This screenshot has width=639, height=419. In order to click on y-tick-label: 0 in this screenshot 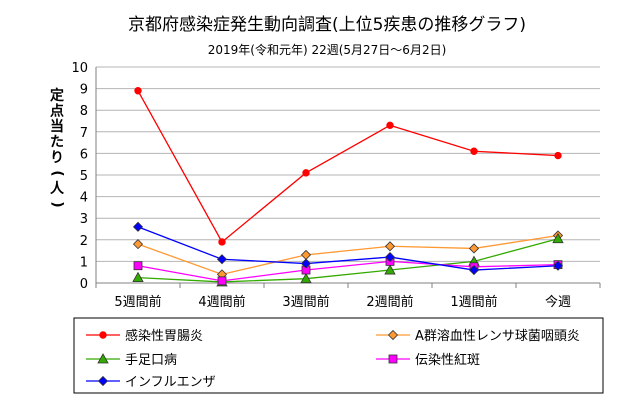, I will do `click(84, 284)`.